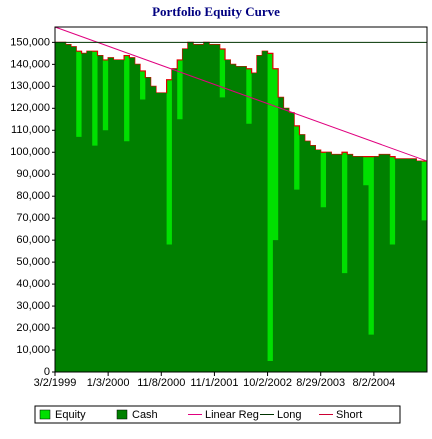 This screenshot has height=439, width=432. What do you see at coordinates (145, 415) in the screenshot?
I see `legend-label: Cash` at bounding box center [145, 415].